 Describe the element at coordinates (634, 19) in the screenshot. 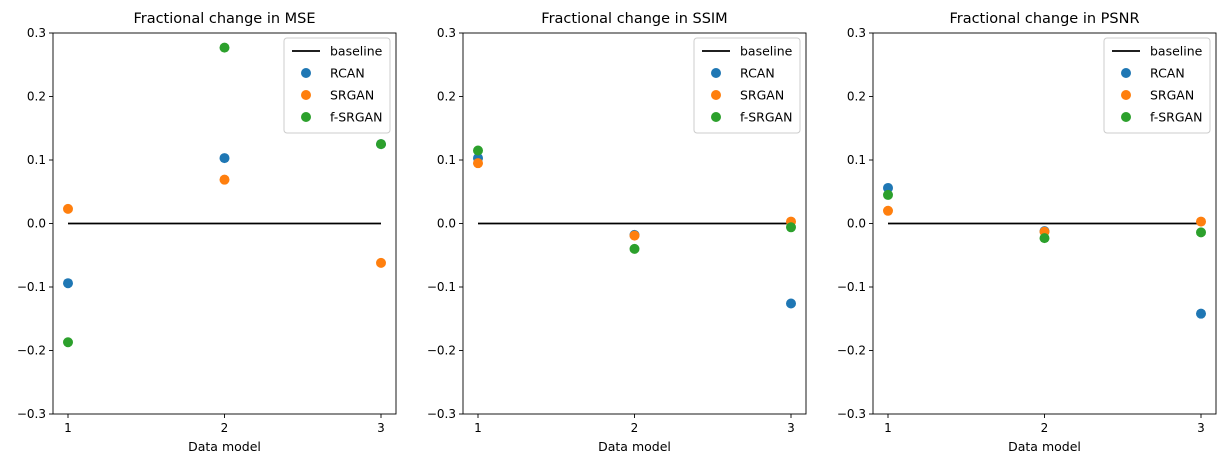

I see `chart-title: Fractional change in SSIM` at that location.